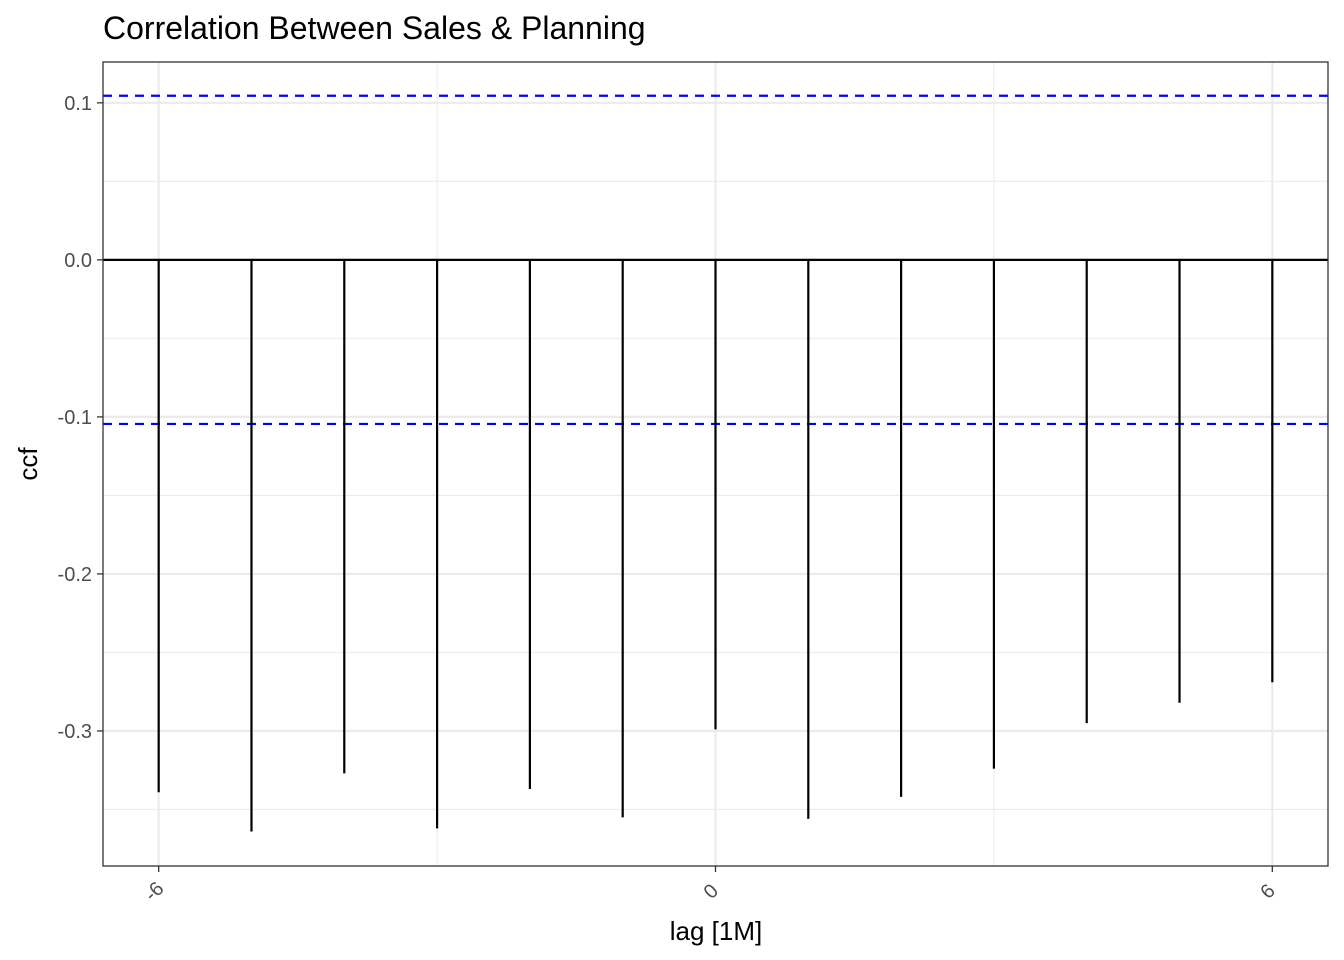 The image size is (1344, 960). Describe the element at coordinates (28, 464) in the screenshot. I see `y-axis-title: ccf` at that location.